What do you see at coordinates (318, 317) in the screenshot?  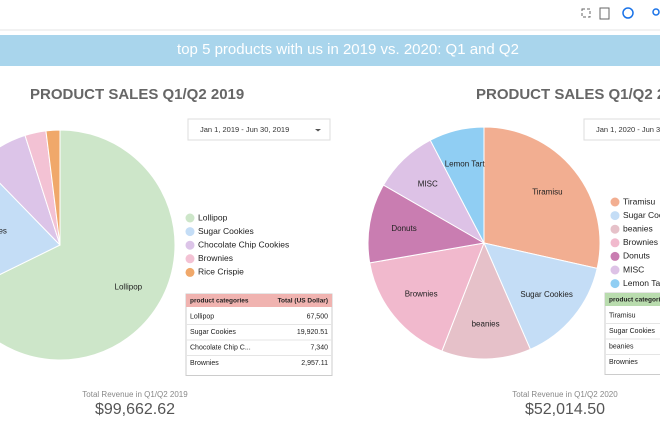 I see `table-cell: 67,500` at bounding box center [318, 317].